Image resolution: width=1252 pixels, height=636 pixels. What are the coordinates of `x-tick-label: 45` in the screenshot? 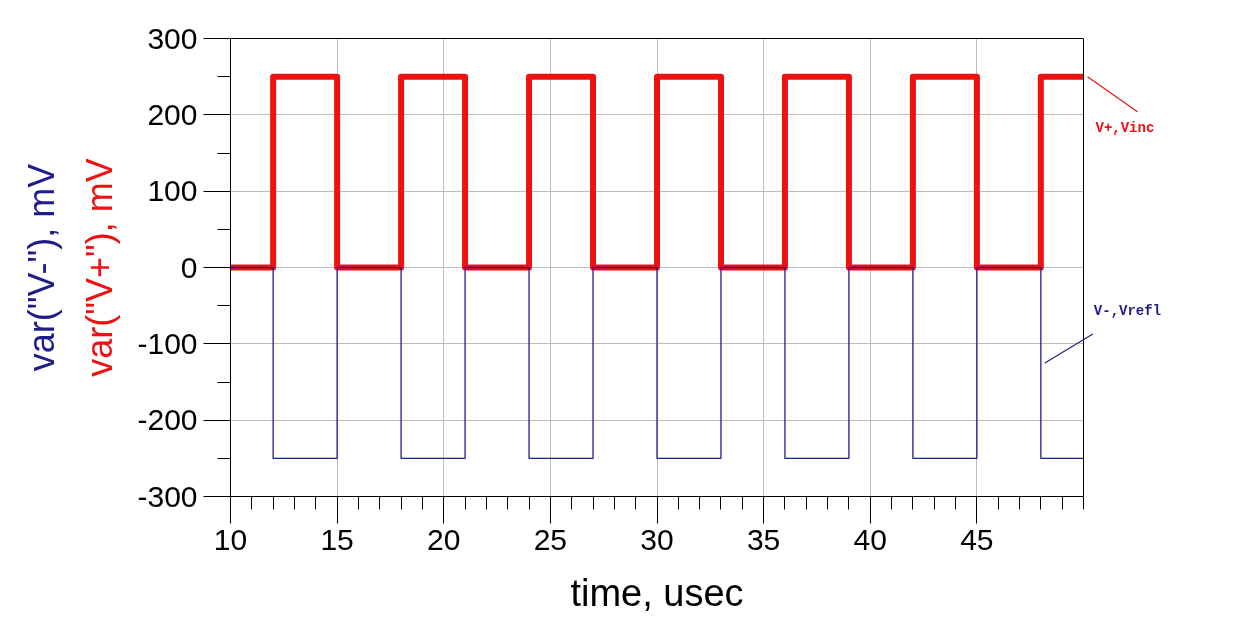 It's located at (977, 539).